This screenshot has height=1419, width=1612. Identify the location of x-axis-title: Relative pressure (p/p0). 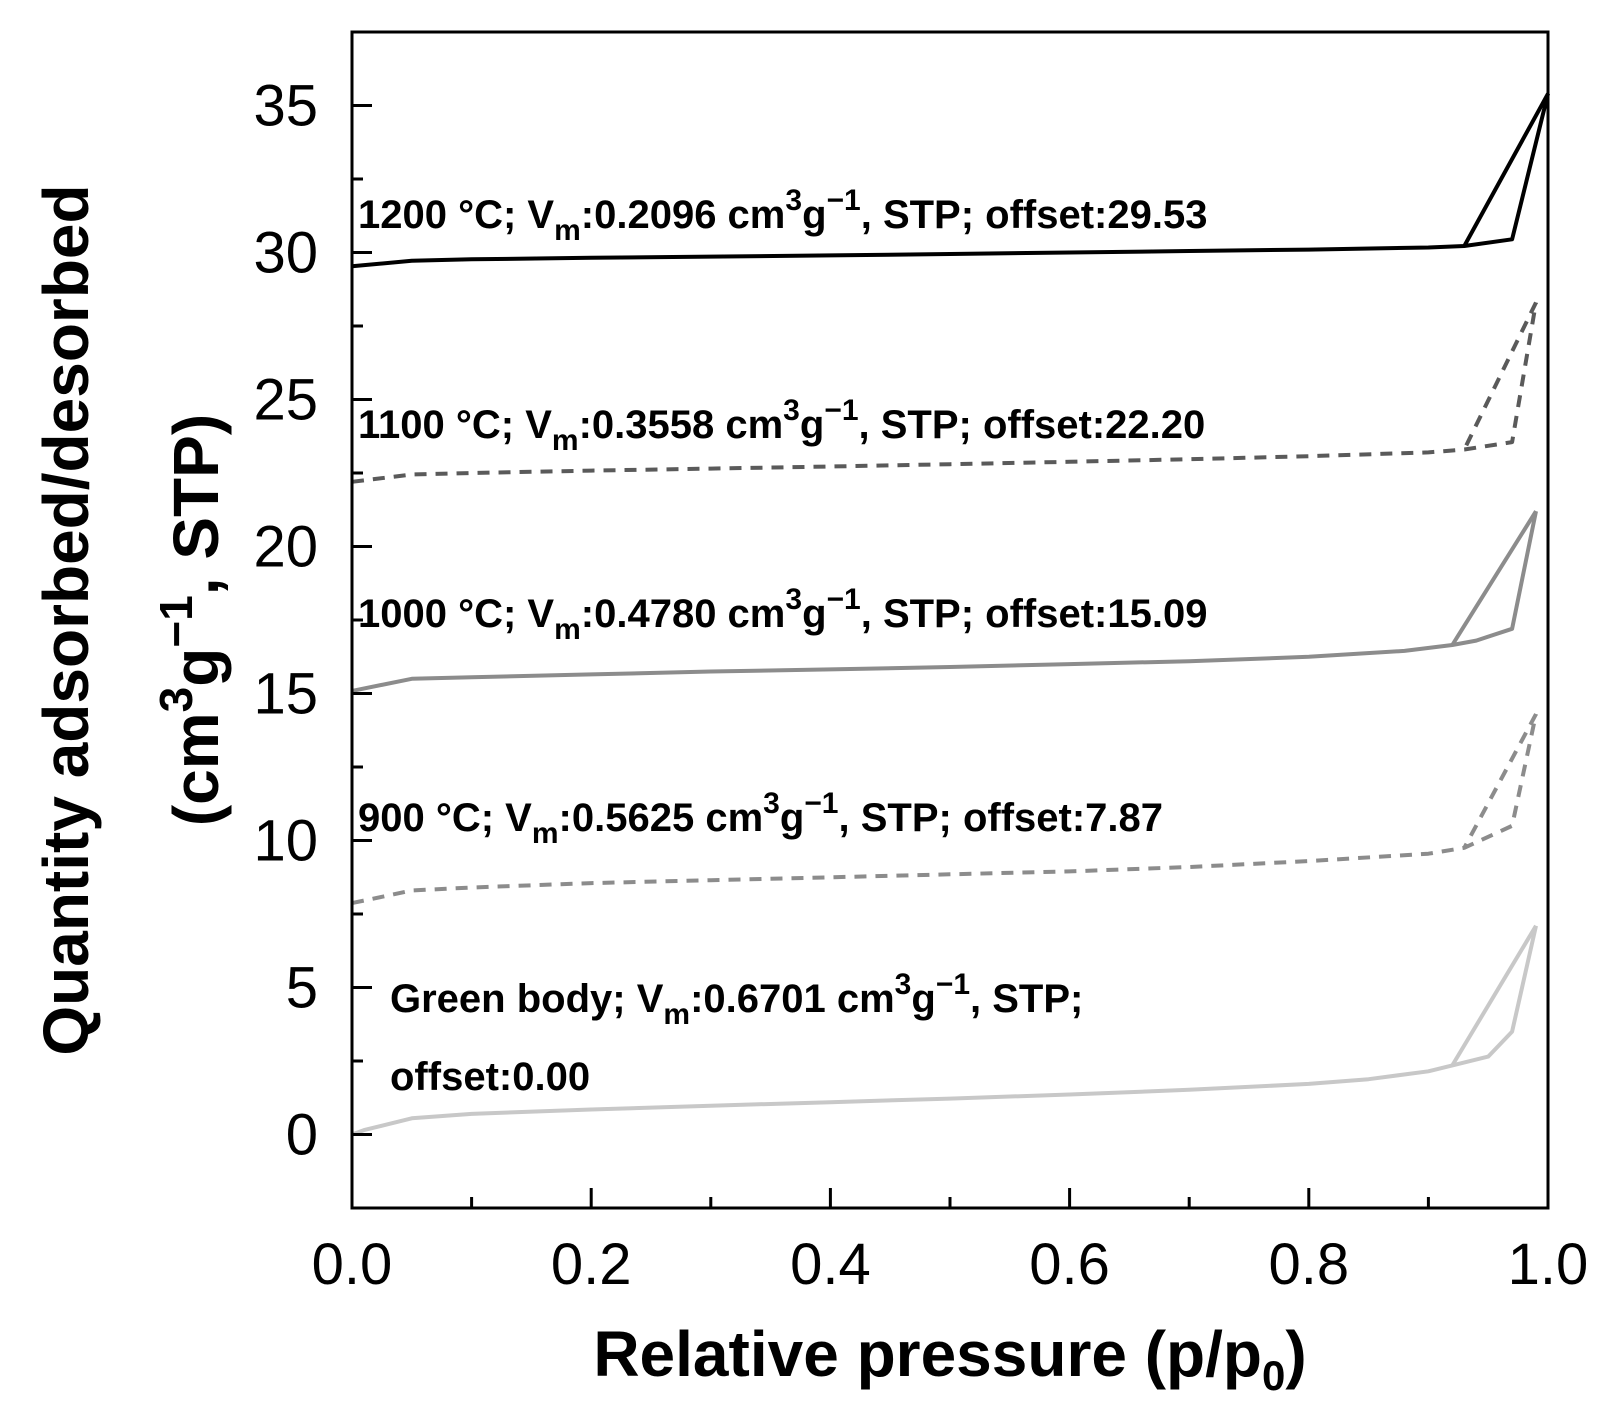
(949, 1358).